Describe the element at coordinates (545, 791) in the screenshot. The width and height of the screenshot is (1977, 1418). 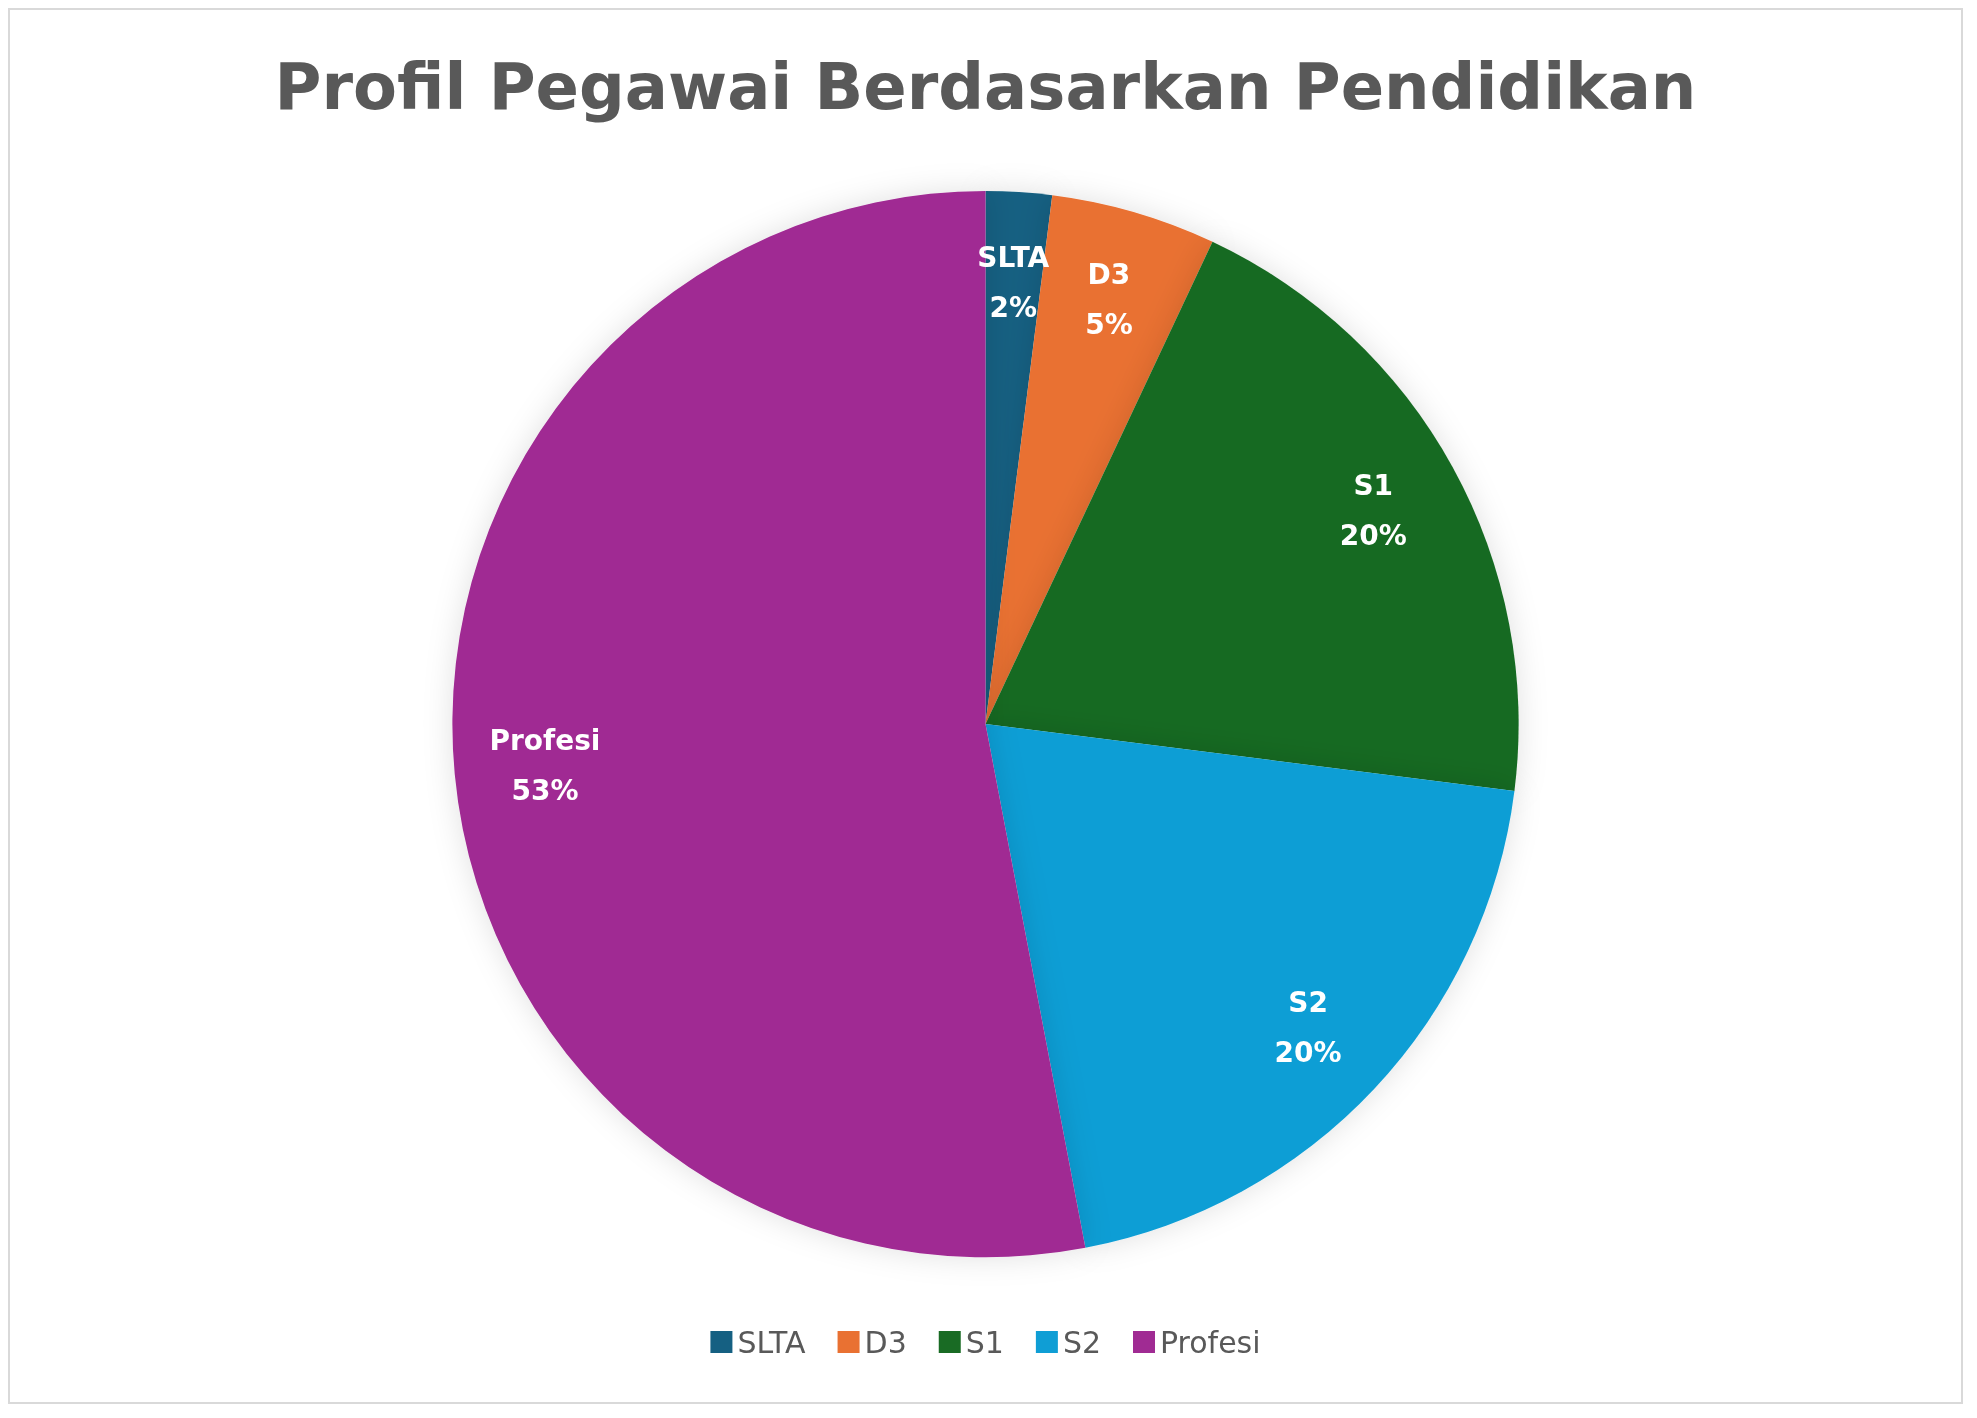
I see `data-label: 53%` at that location.